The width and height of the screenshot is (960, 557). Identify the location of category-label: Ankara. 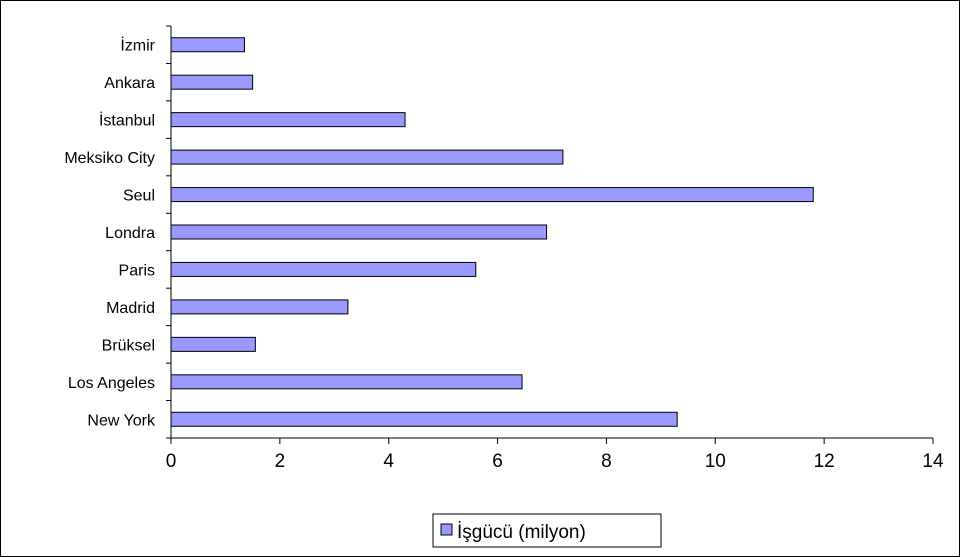
(129, 83).